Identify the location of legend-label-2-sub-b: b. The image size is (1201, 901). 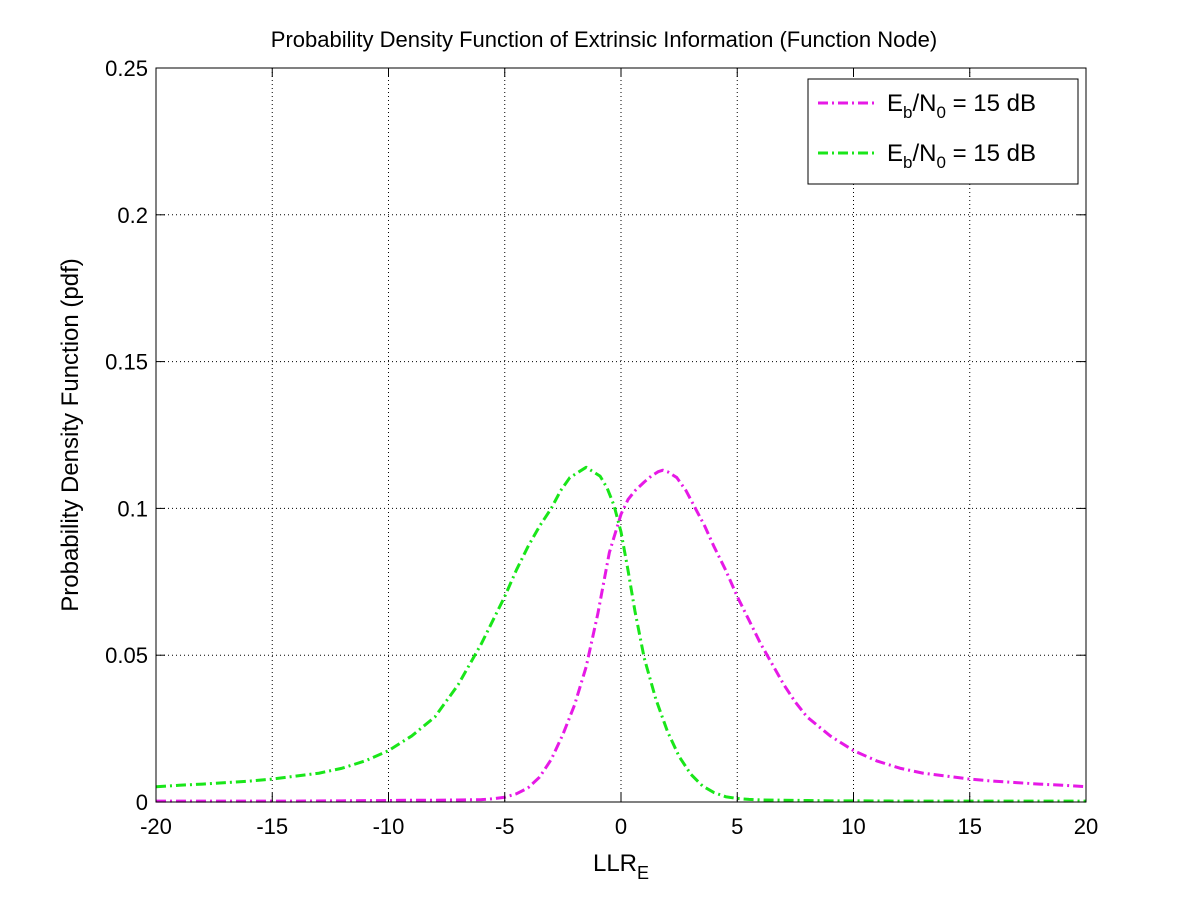
(907, 162).